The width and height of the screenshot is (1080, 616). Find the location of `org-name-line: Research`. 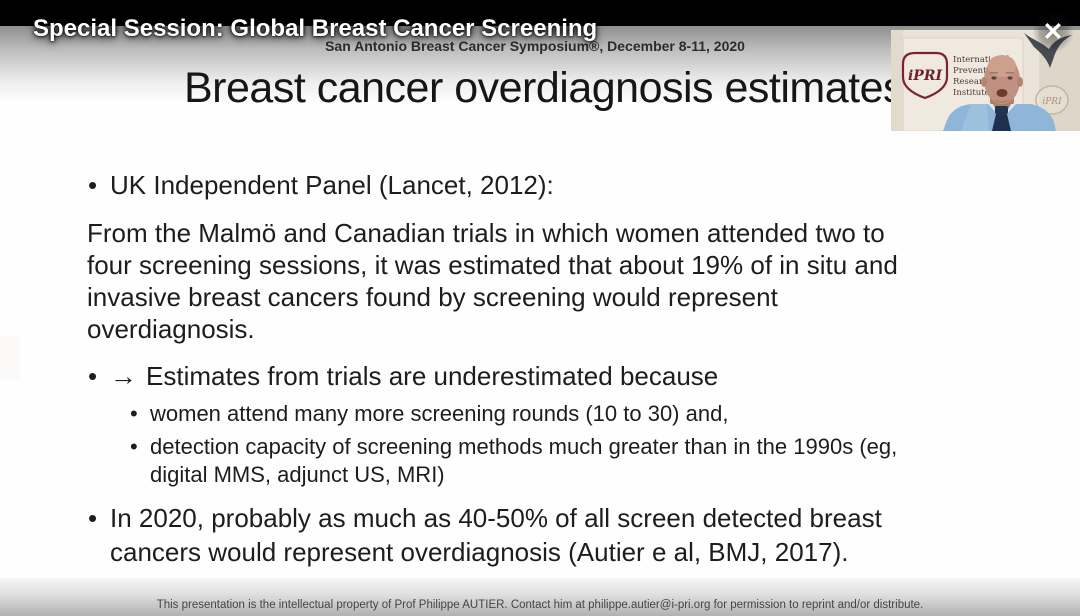

org-name-line: Research is located at coordinates (973, 82).